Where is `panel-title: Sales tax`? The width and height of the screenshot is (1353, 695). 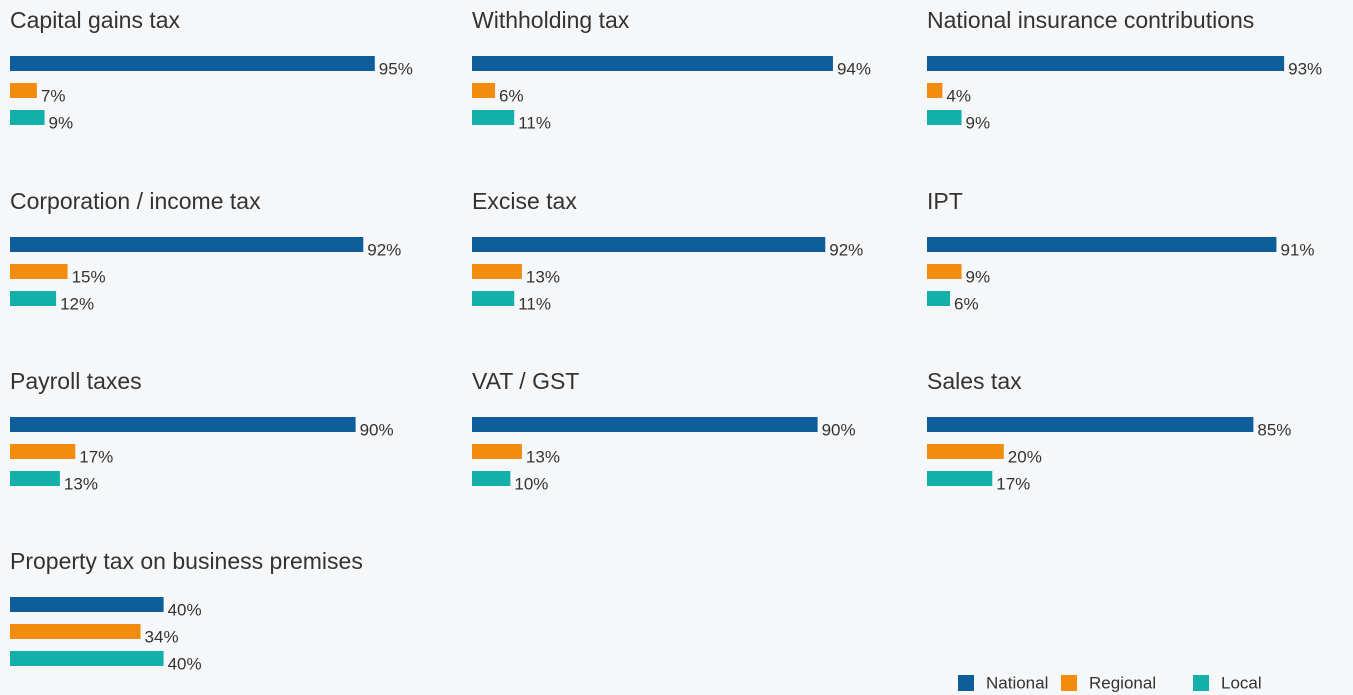 panel-title: Sales tax is located at coordinates (974, 381).